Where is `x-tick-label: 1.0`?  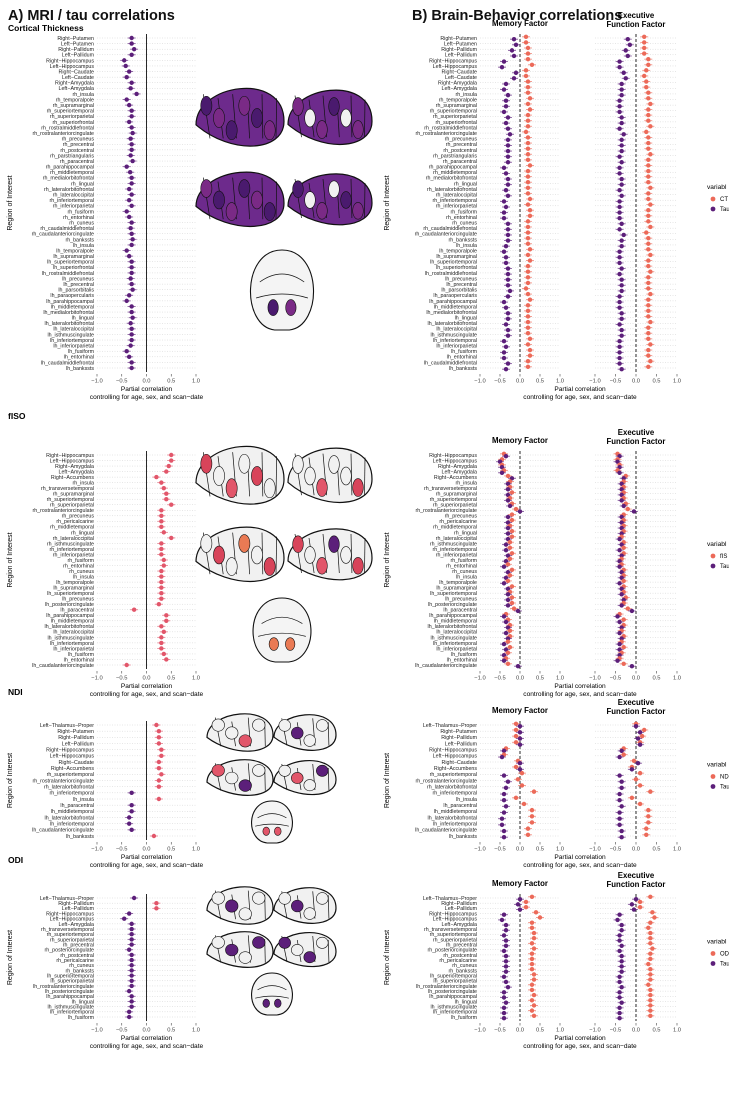 x-tick-label: 1.0 is located at coordinates (677, 1031).